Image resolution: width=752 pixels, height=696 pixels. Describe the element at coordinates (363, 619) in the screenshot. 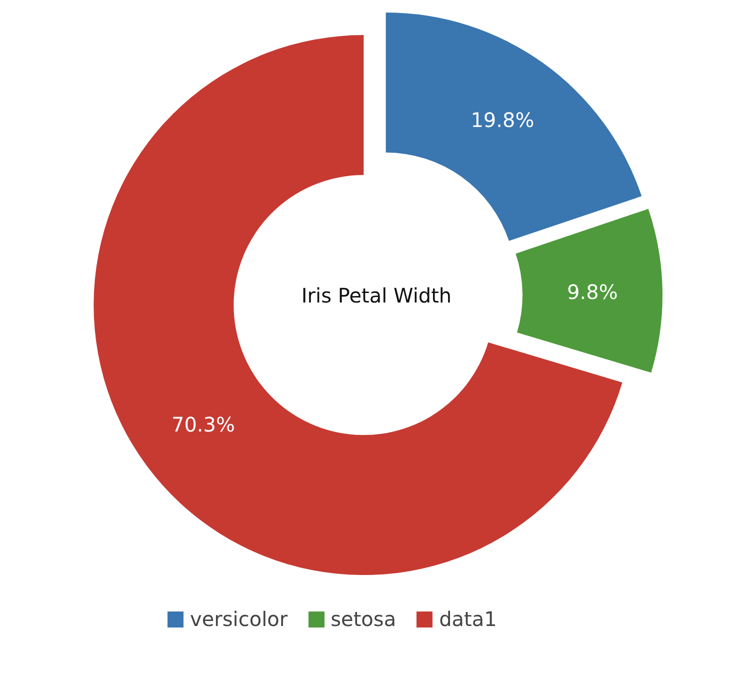

I see `legend-label: setosa` at that location.